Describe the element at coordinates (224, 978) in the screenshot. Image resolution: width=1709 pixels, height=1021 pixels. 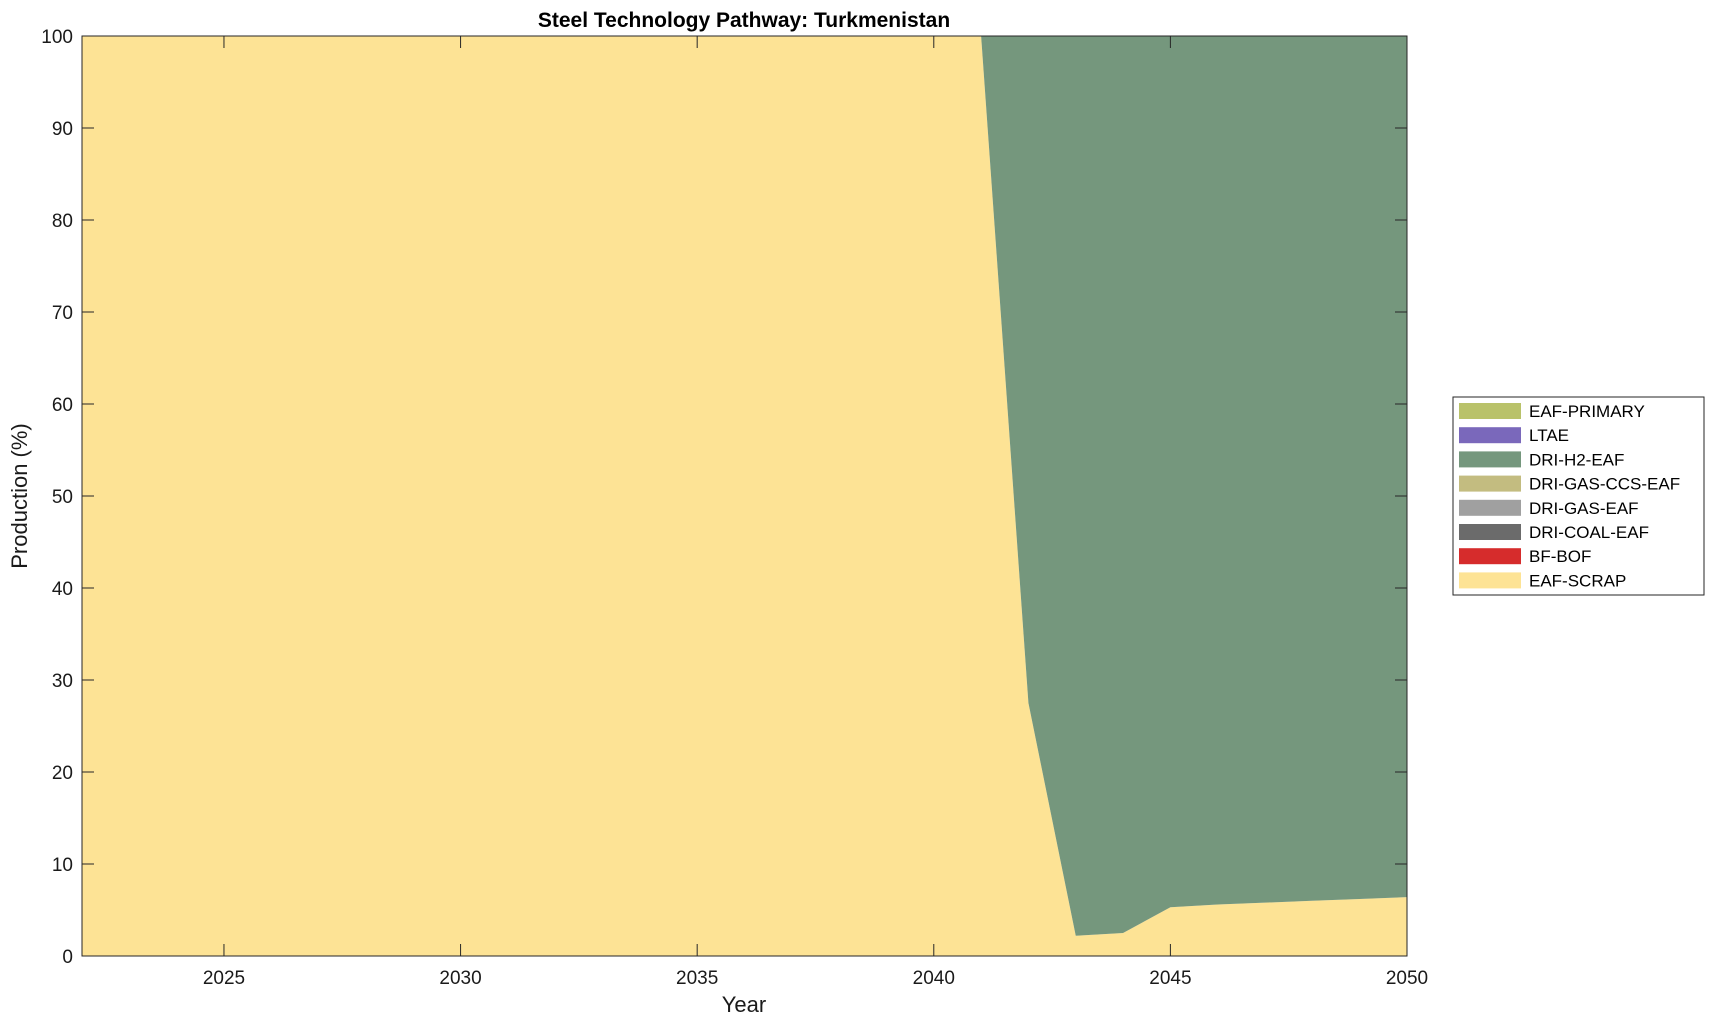
I see `x-tick-label: 2025` at that location.